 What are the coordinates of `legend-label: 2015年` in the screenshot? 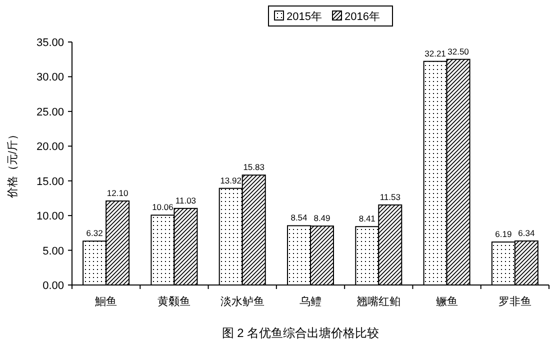 It's located at (304, 17).